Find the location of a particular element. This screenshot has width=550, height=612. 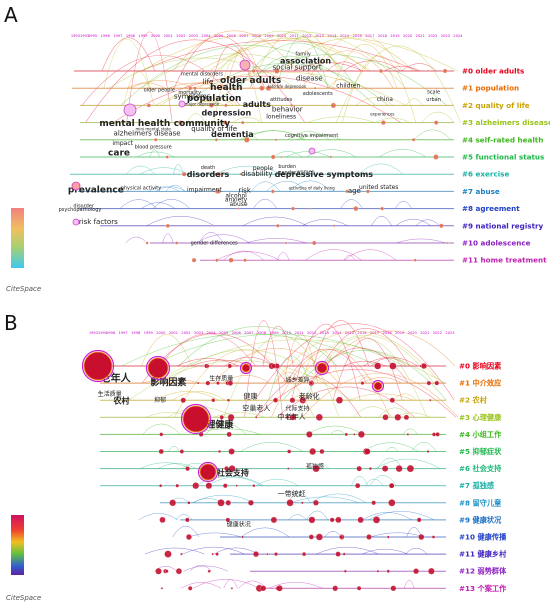

year-tick-label: 2004 is located at coordinates (206, 36).